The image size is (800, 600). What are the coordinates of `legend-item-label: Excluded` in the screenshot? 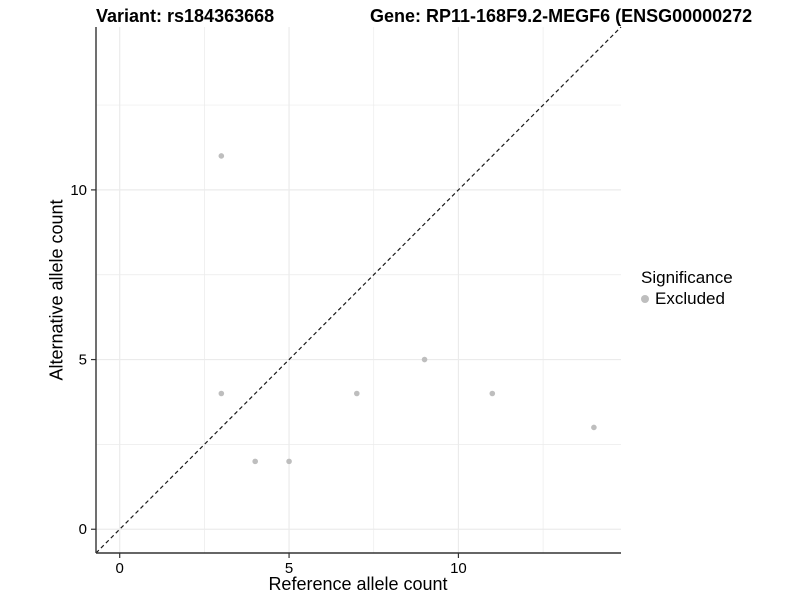 It's located at (690, 298).